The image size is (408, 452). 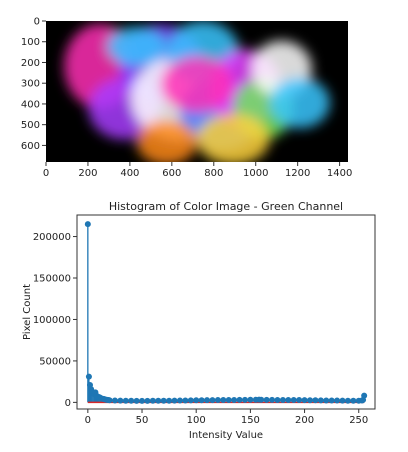 I want to click on image-y-tick-label: 300, so click(x=30, y=84).